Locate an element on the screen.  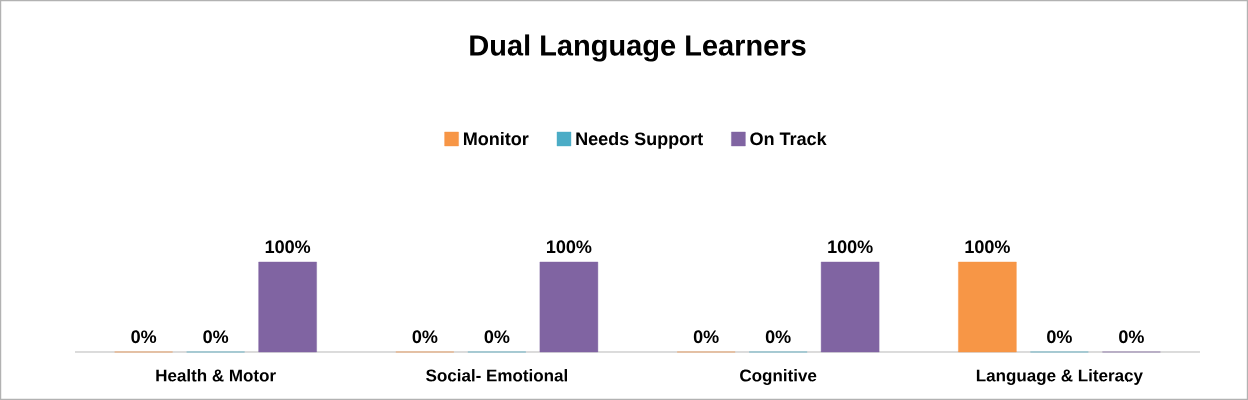
chart-title: Dual Language Learners is located at coordinates (638, 48).